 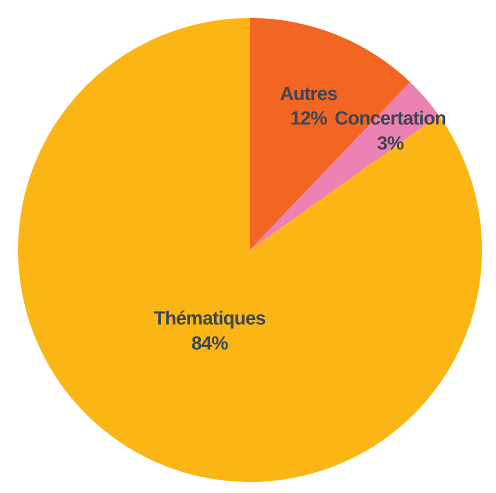 I want to click on data-label: 84%, so click(x=209, y=343).